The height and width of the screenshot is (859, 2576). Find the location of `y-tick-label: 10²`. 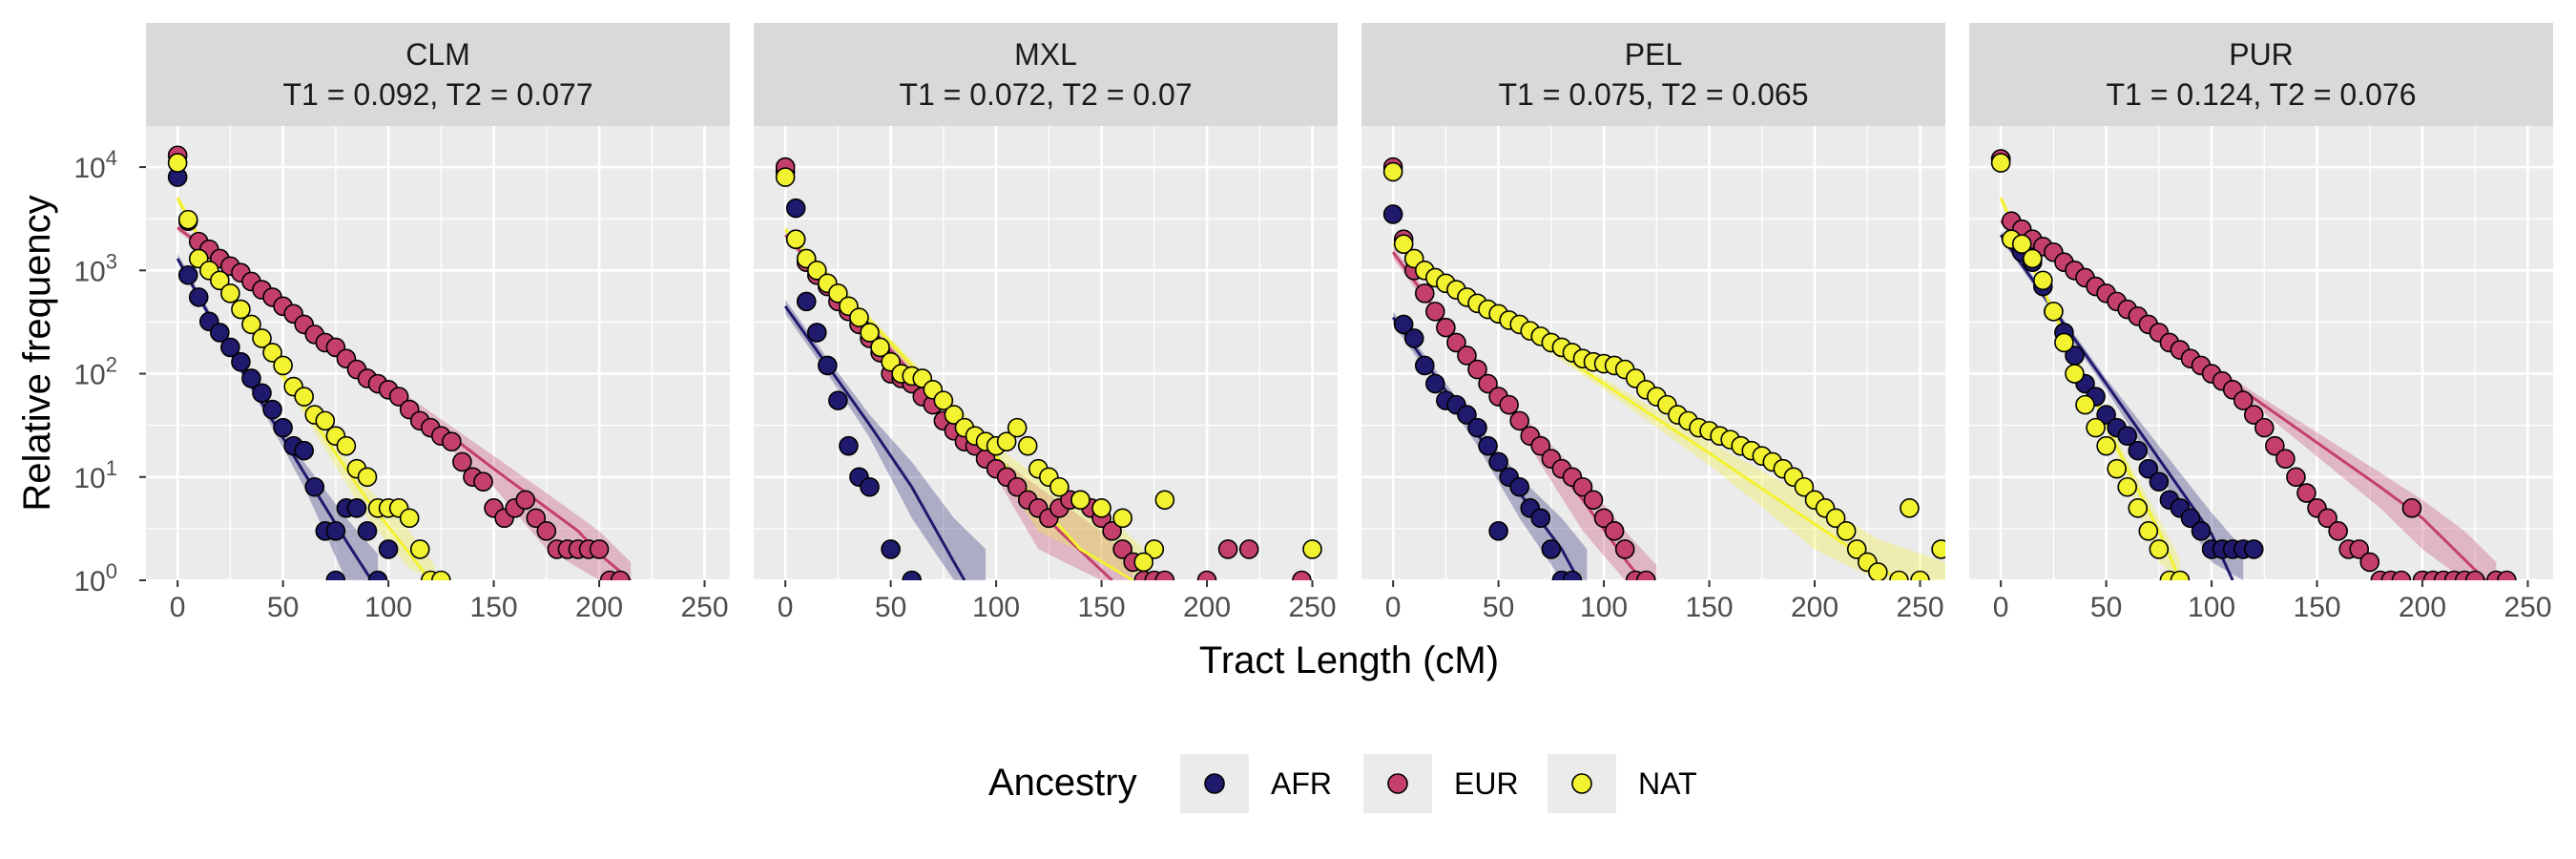

y-tick-label: 10² is located at coordinates (95, 372).